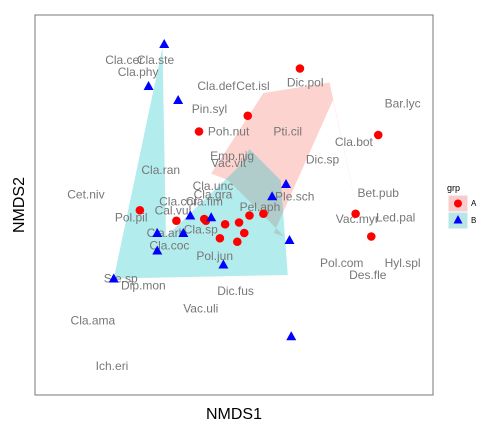  What do you see at coordinates (112, 366) in the screenshot?
I see `species-label: Ich.eri` at bounding box center [112, 366].